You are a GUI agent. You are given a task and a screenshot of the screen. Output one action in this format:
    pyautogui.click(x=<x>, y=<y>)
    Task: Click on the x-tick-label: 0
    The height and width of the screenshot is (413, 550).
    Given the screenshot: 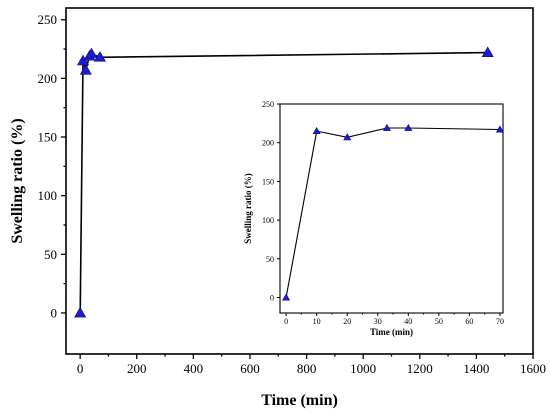 What is the action you would take?
    pyautogui.click(x=80, y=368)
    